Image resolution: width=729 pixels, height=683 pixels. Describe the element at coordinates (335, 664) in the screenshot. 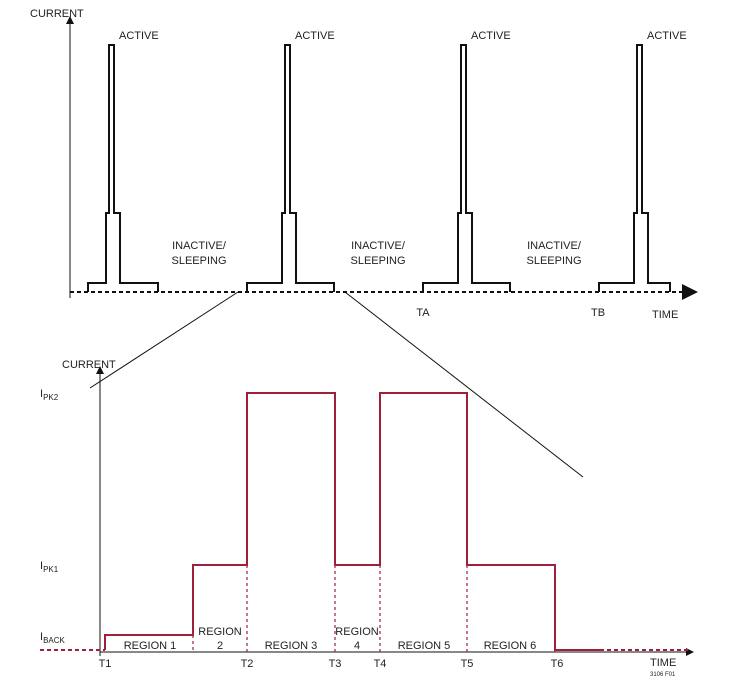

I see `time-label: T3` at that location.